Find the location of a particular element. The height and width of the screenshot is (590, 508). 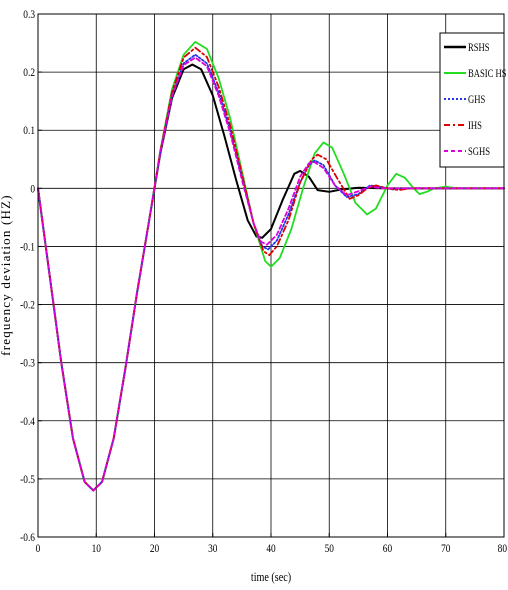

legend-label: RSHS is located at coordinates (479, 48).